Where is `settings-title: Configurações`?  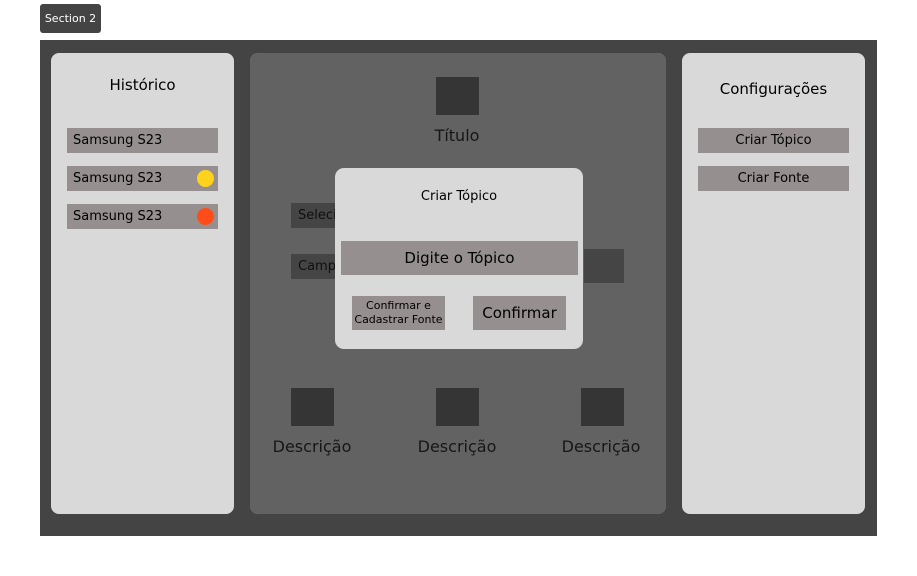 settings-title: Configurações is located at coordinates (773, 89).